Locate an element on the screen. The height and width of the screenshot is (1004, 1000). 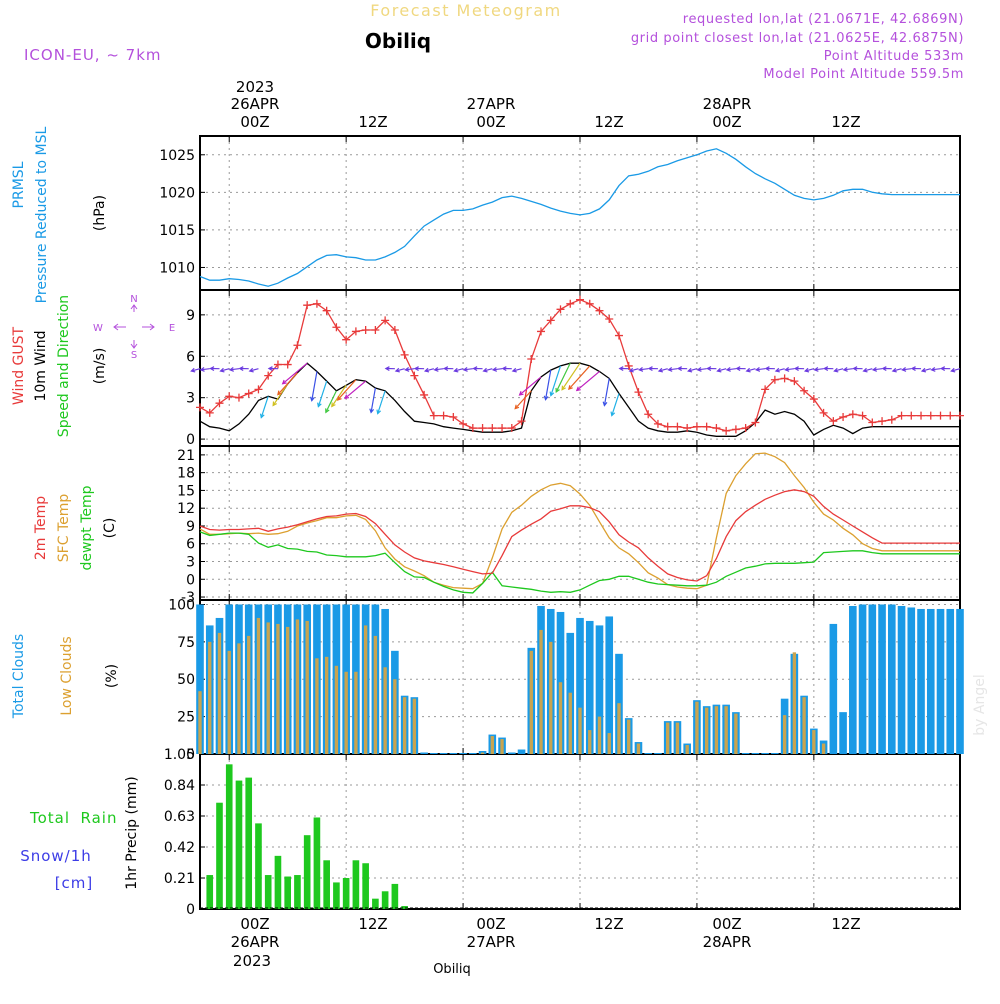
rain-label: Rain is located at coordinates (99, 818).